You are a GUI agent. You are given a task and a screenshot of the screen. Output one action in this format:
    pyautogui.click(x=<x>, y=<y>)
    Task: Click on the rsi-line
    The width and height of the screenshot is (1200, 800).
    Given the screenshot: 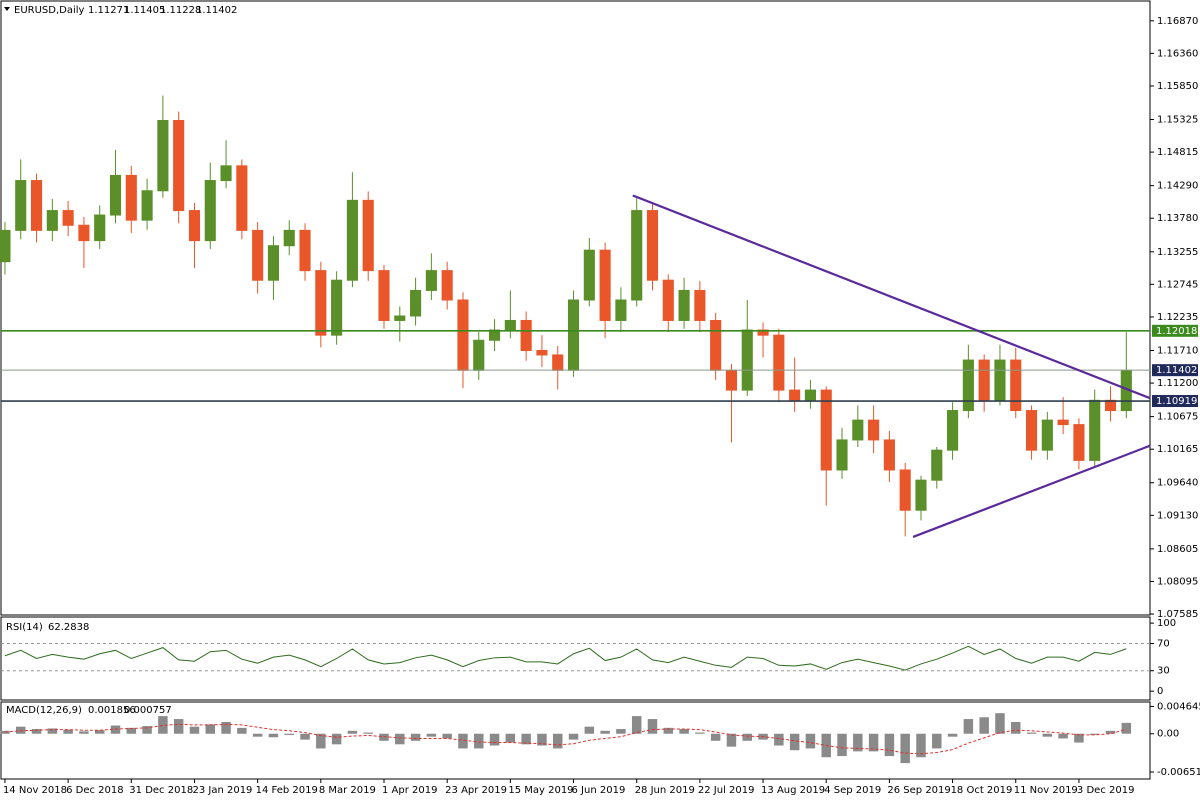 What is the action you would take?
    pyautogui.click(x=565, y=658)
    